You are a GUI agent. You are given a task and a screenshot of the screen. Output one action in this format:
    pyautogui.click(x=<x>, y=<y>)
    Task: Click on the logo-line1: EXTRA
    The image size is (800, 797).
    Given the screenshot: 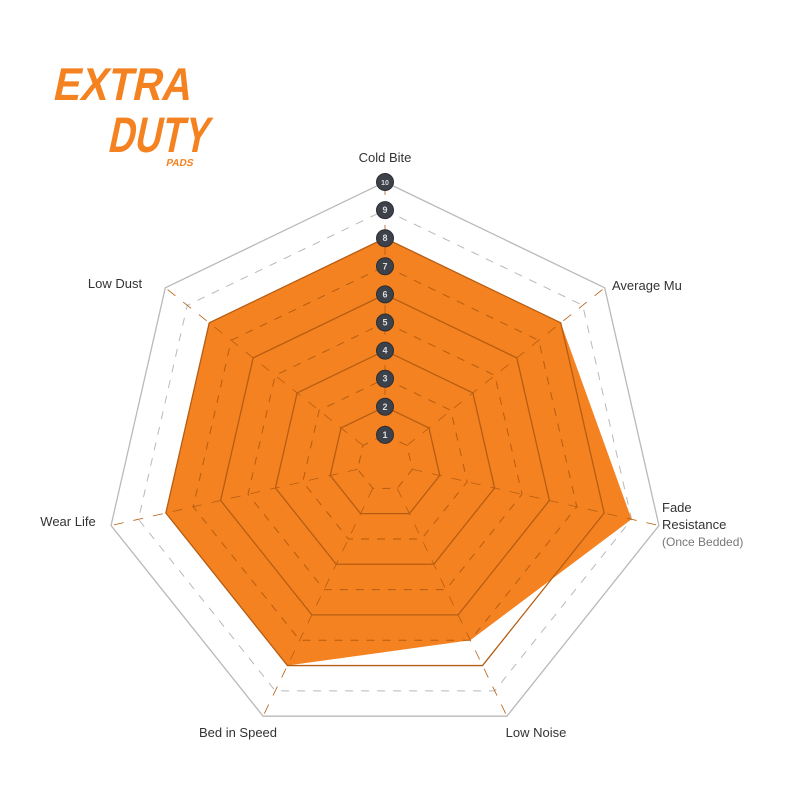 What is the action you would take?
    pyautogui.click(x=124, y=83)
    